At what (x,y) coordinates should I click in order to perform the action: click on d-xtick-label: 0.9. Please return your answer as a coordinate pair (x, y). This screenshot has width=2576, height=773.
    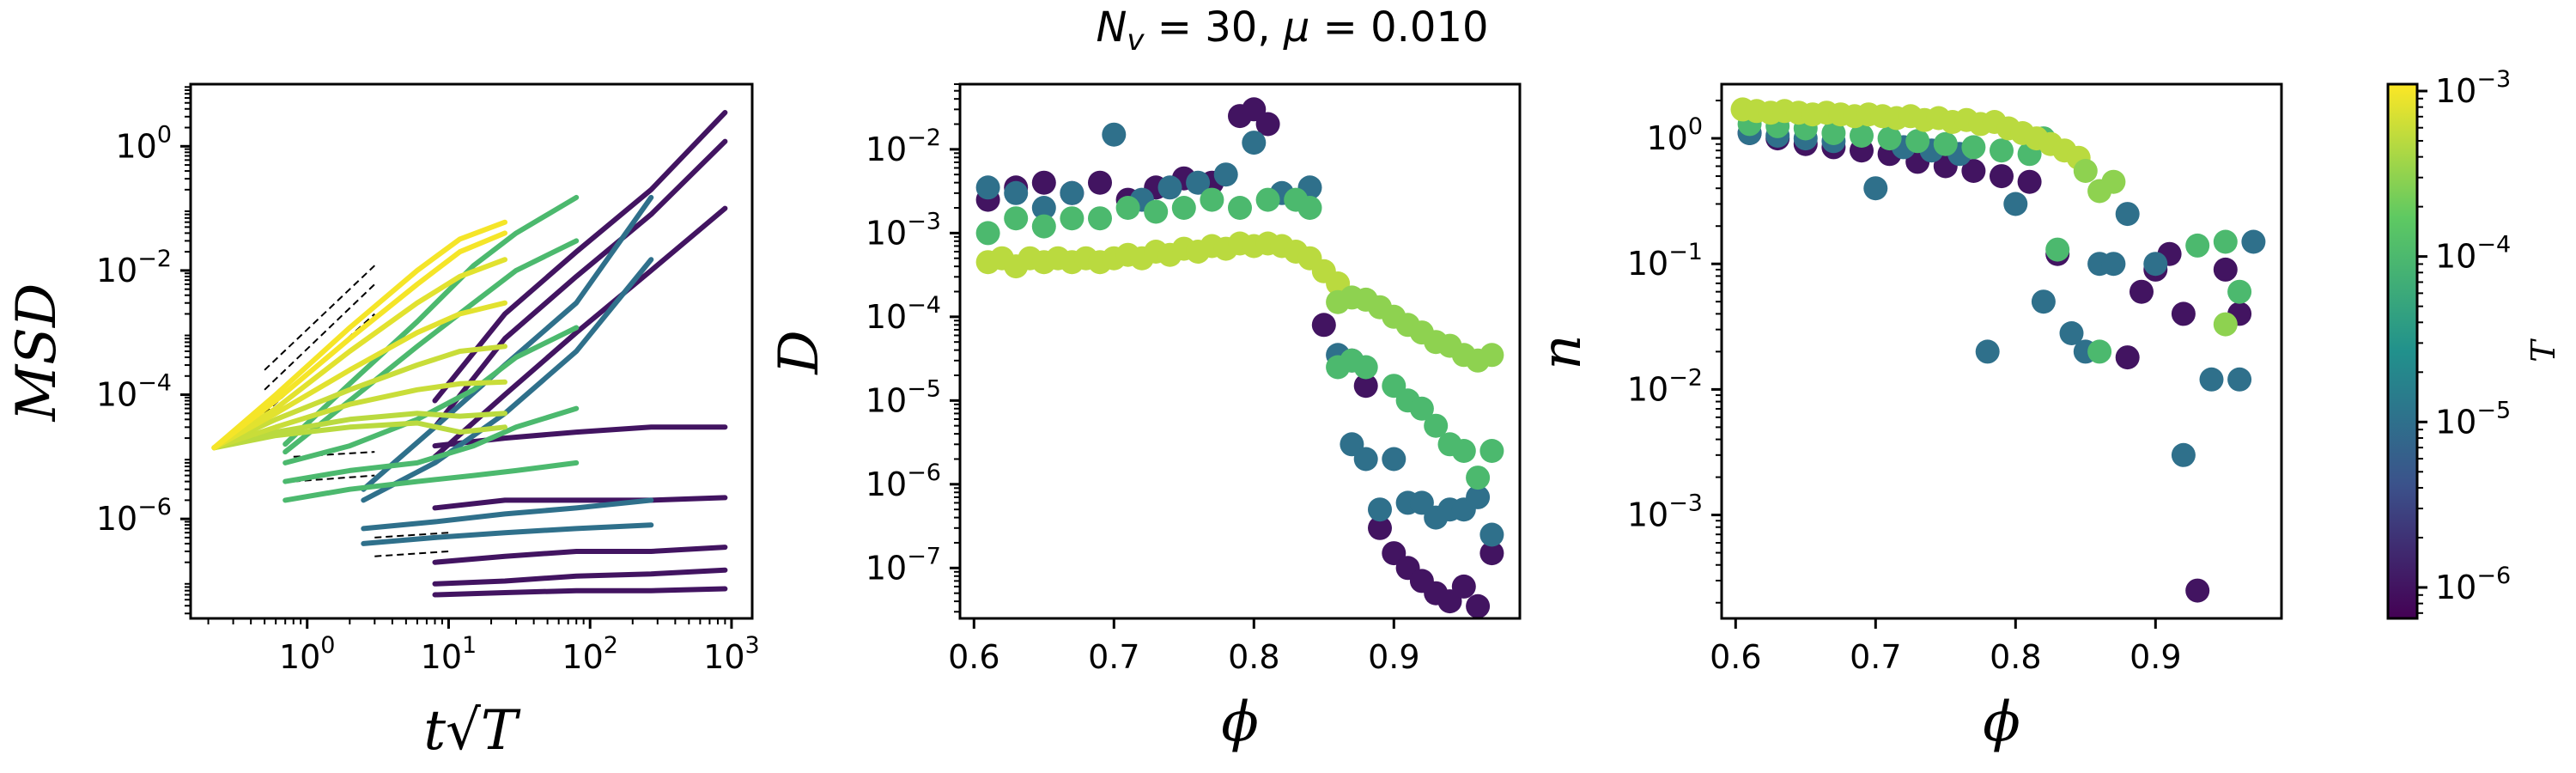
    Looking at the image, I should click on (1393, 657).